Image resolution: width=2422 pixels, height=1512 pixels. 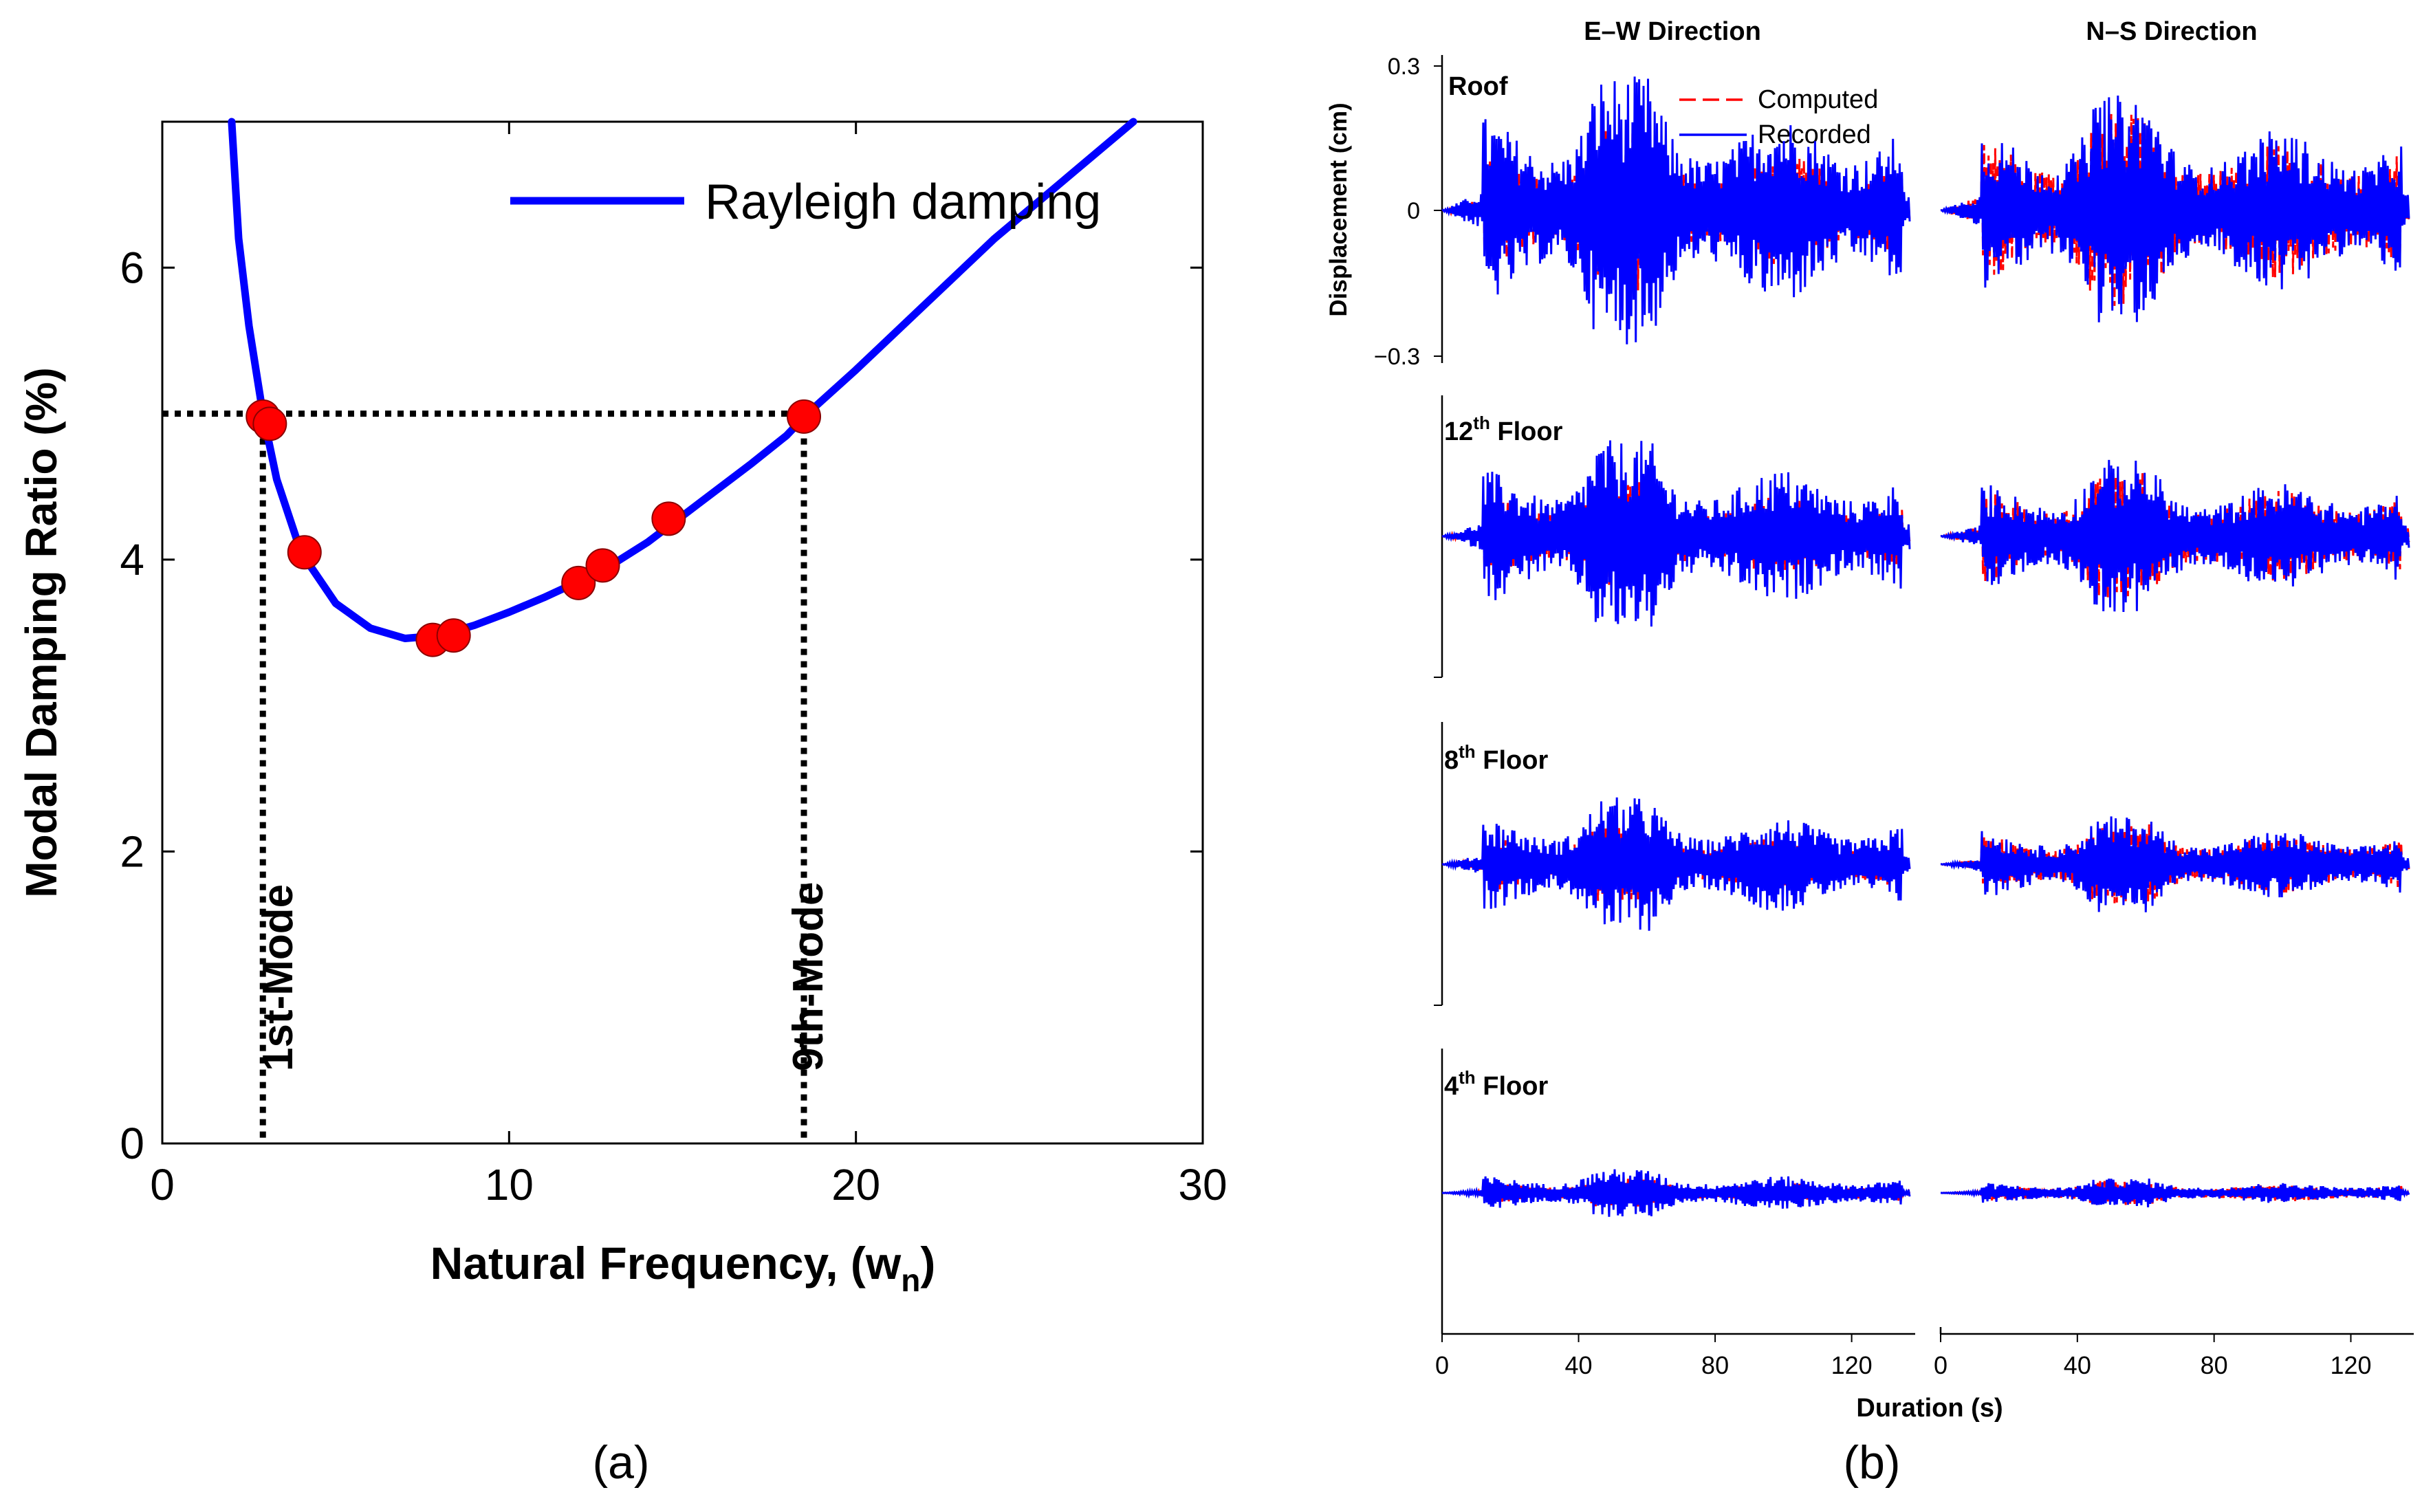 I want to click on x-axis-label-a-main: Natural Frequency, (w, so click(x=666, y=1263).